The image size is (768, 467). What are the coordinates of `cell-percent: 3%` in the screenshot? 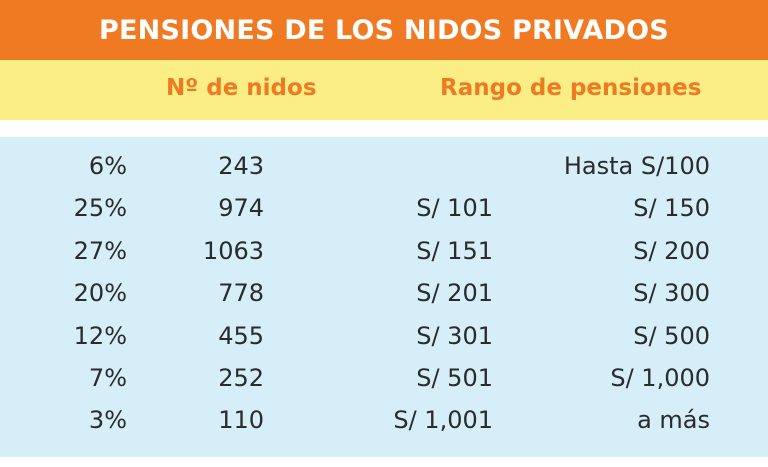 It's located at (107, 420).